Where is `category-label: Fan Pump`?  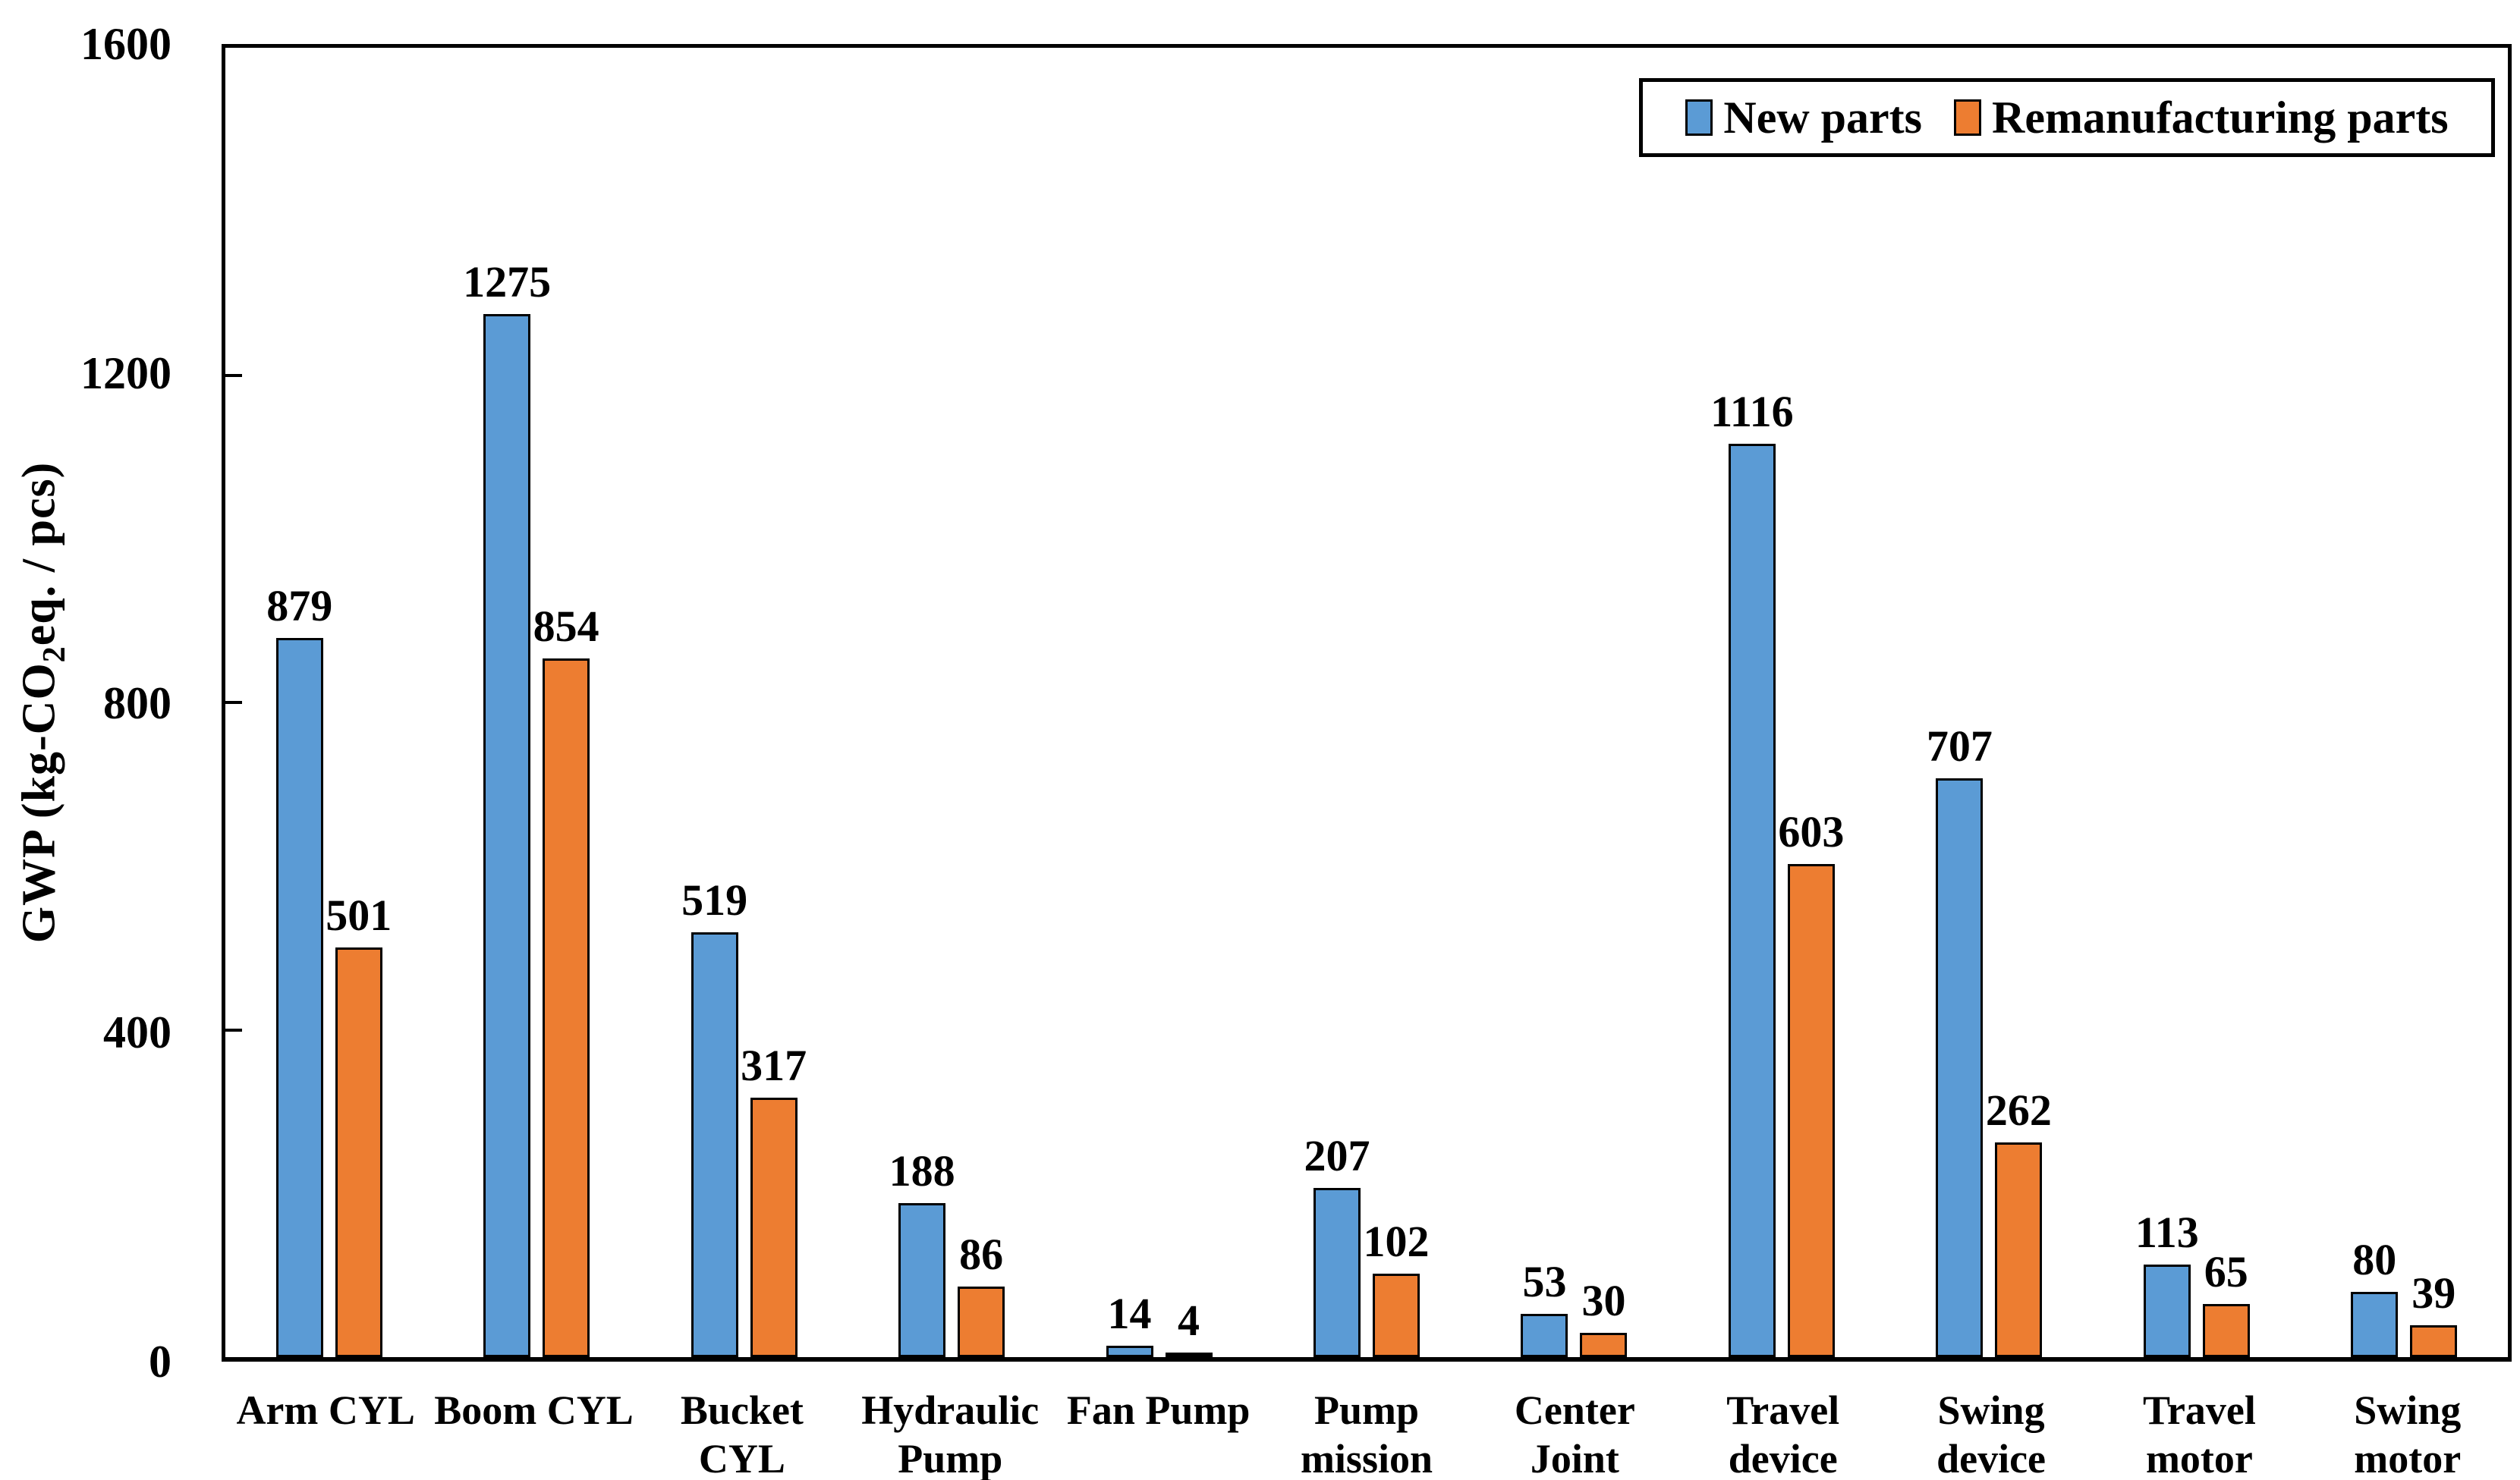 category-label: Fan Pump is located at coordinates (1158, 1433).